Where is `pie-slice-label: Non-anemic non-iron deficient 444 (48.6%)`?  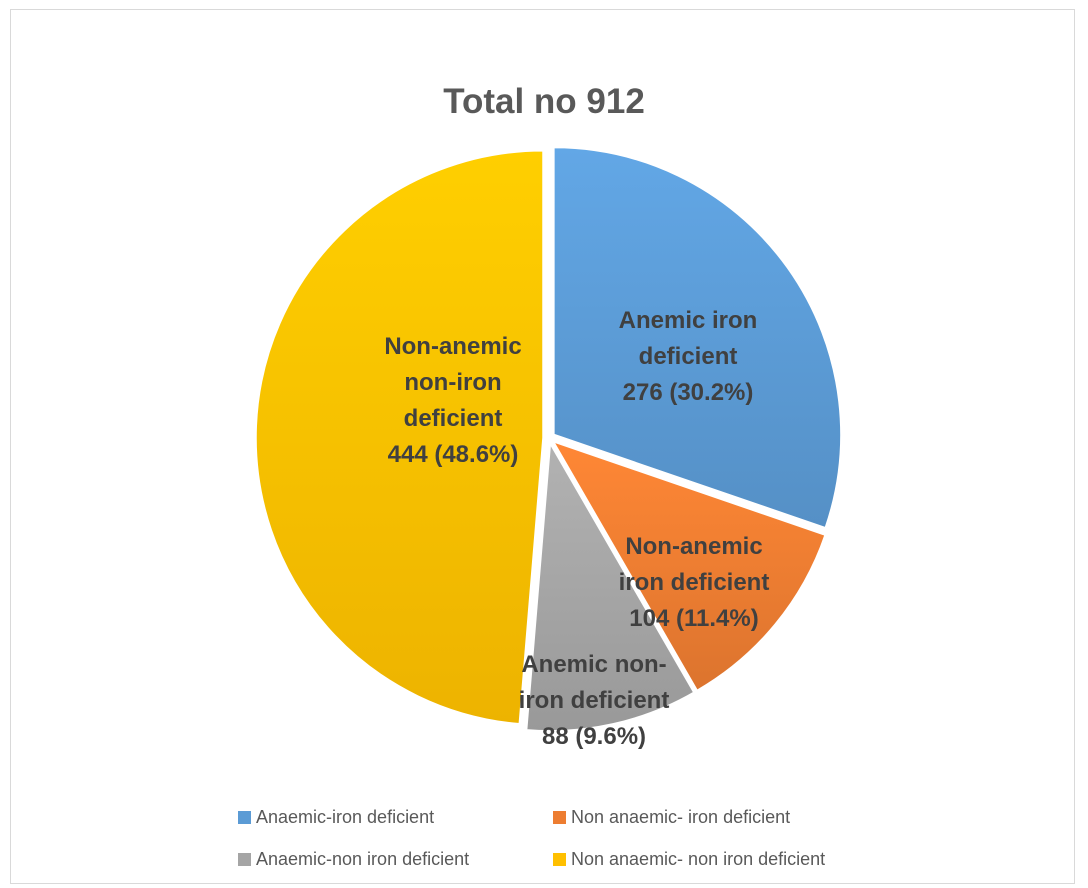
pie-slice-label: Non-anemic non-iron deficient 444 (48.6%) is located at coordinates (452, 400).